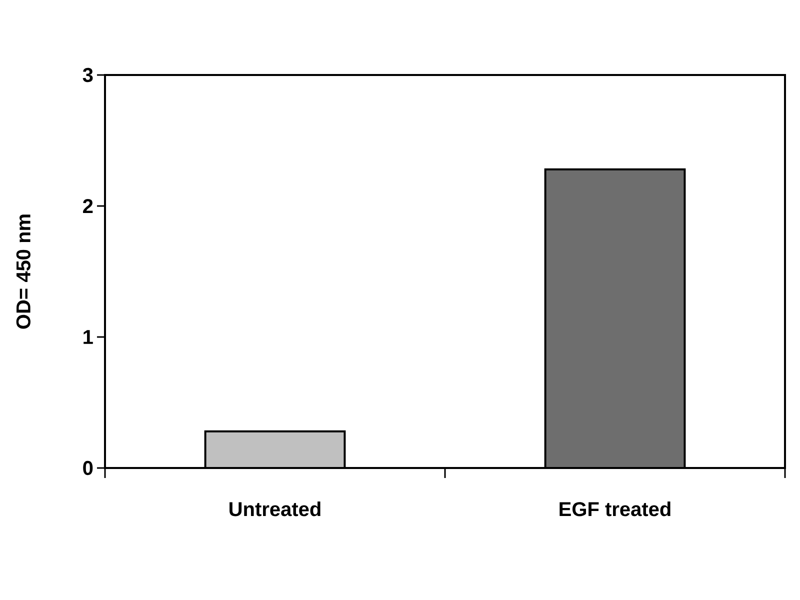 The width and height of the screenshot is (800, 600). What do you see at coordinates (88, 337) in the screenshot?
I see `y-tick-label: 1` at bounding box center [88, 337].